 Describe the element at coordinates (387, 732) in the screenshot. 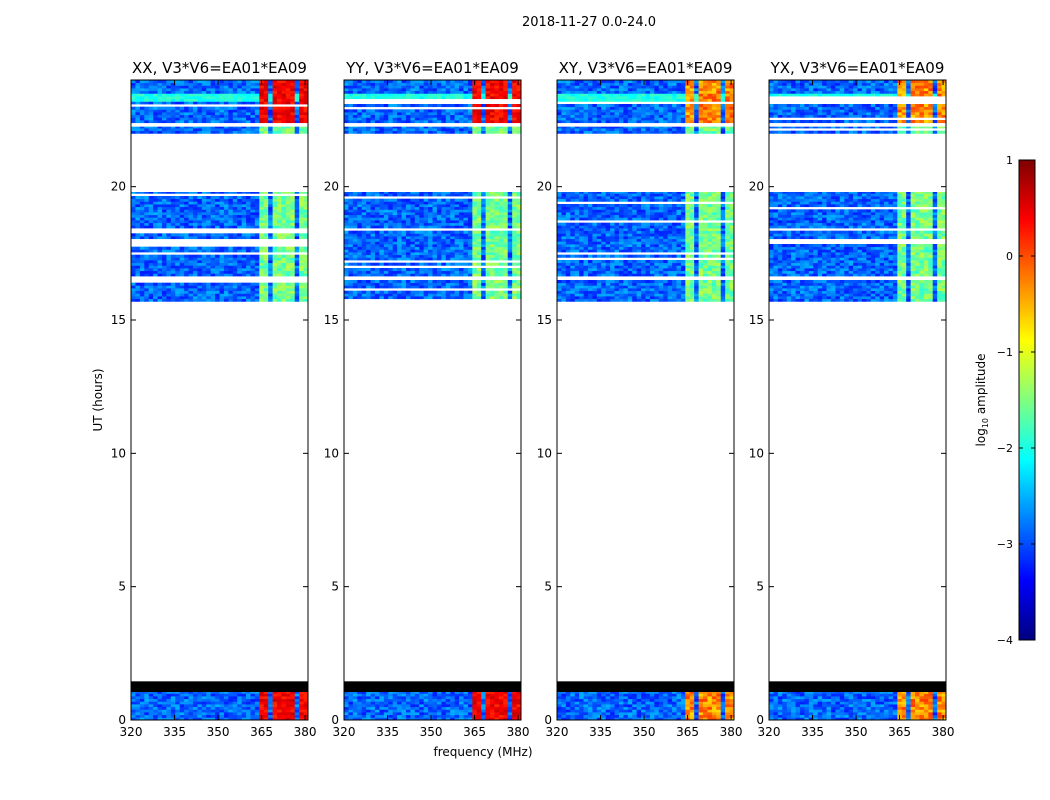

I see `x-tick-label: 335` at that location.